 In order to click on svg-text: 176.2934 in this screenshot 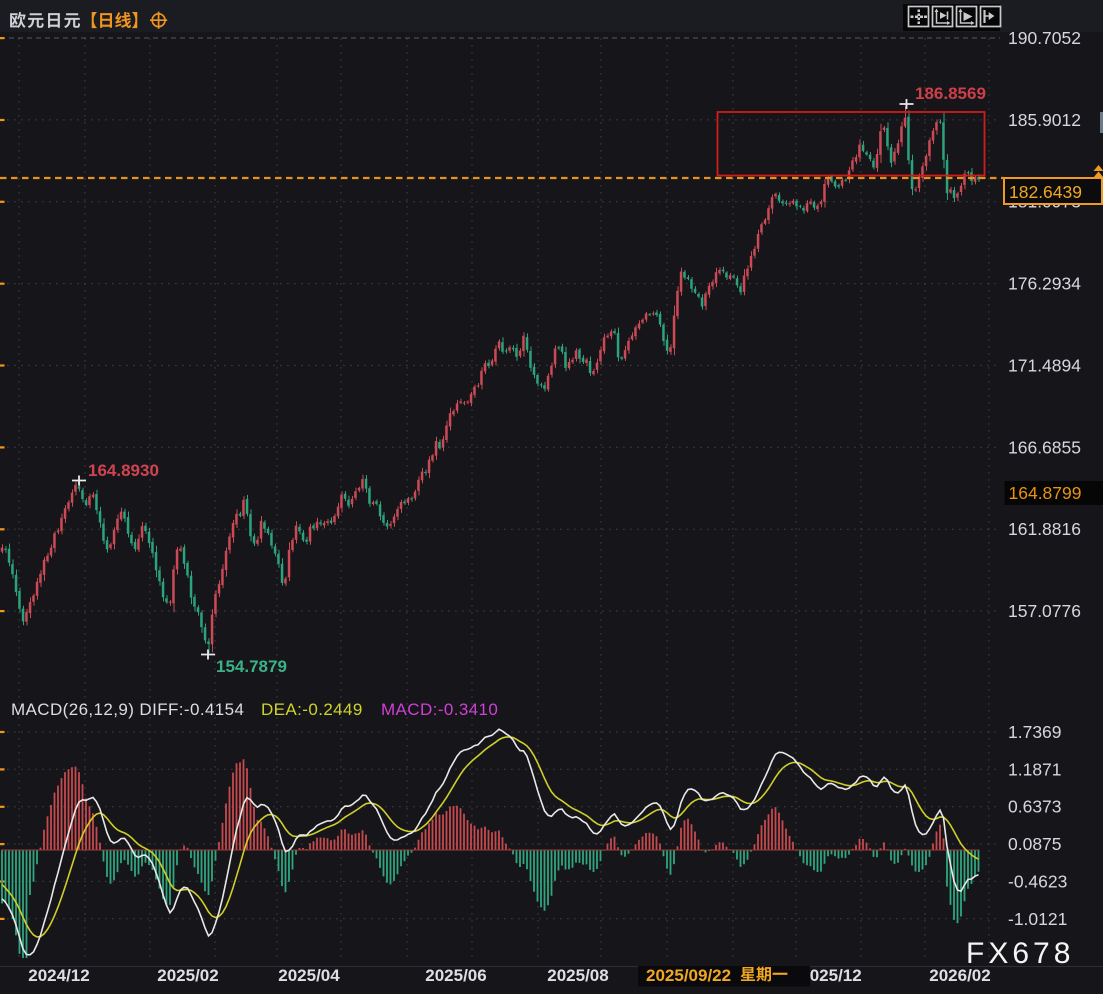, I will do `click(1044, 284)`.